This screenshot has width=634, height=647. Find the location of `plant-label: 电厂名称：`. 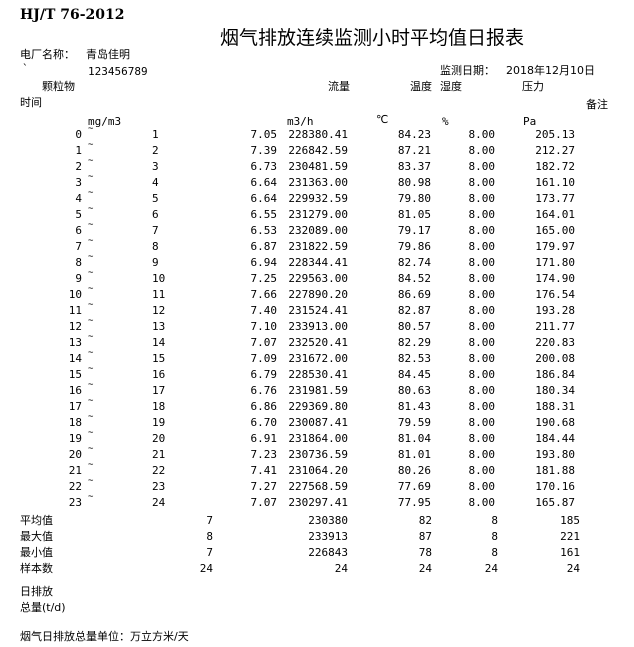

plant-label: 电厂名称： is located at coordinates (47, 54).